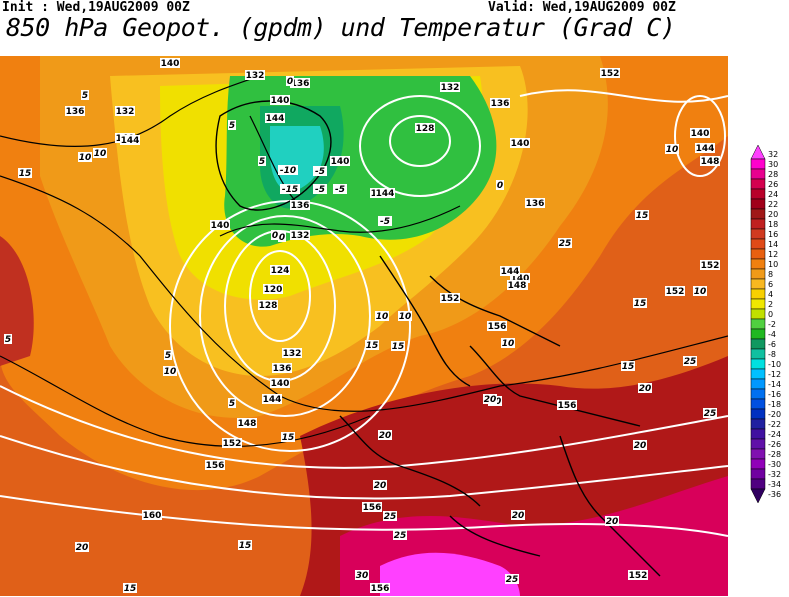  I want to click on colorbar-tick-label: 26, so click(773, 184).